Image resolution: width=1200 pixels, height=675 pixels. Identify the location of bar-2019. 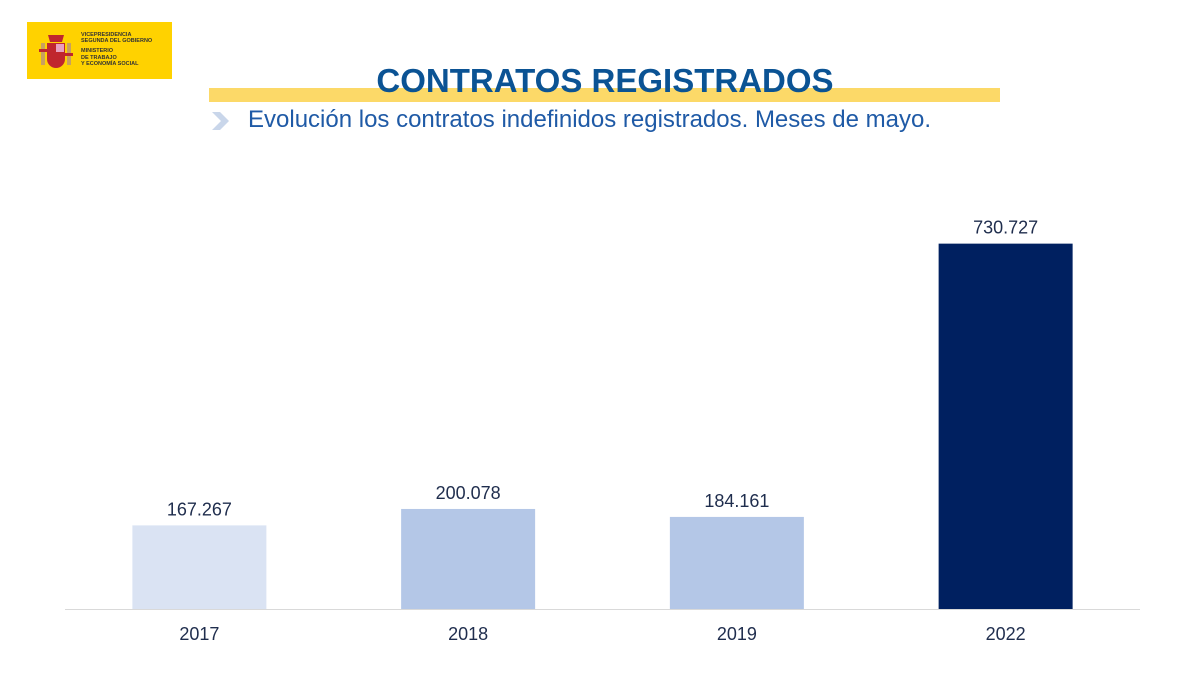
(736, 562).